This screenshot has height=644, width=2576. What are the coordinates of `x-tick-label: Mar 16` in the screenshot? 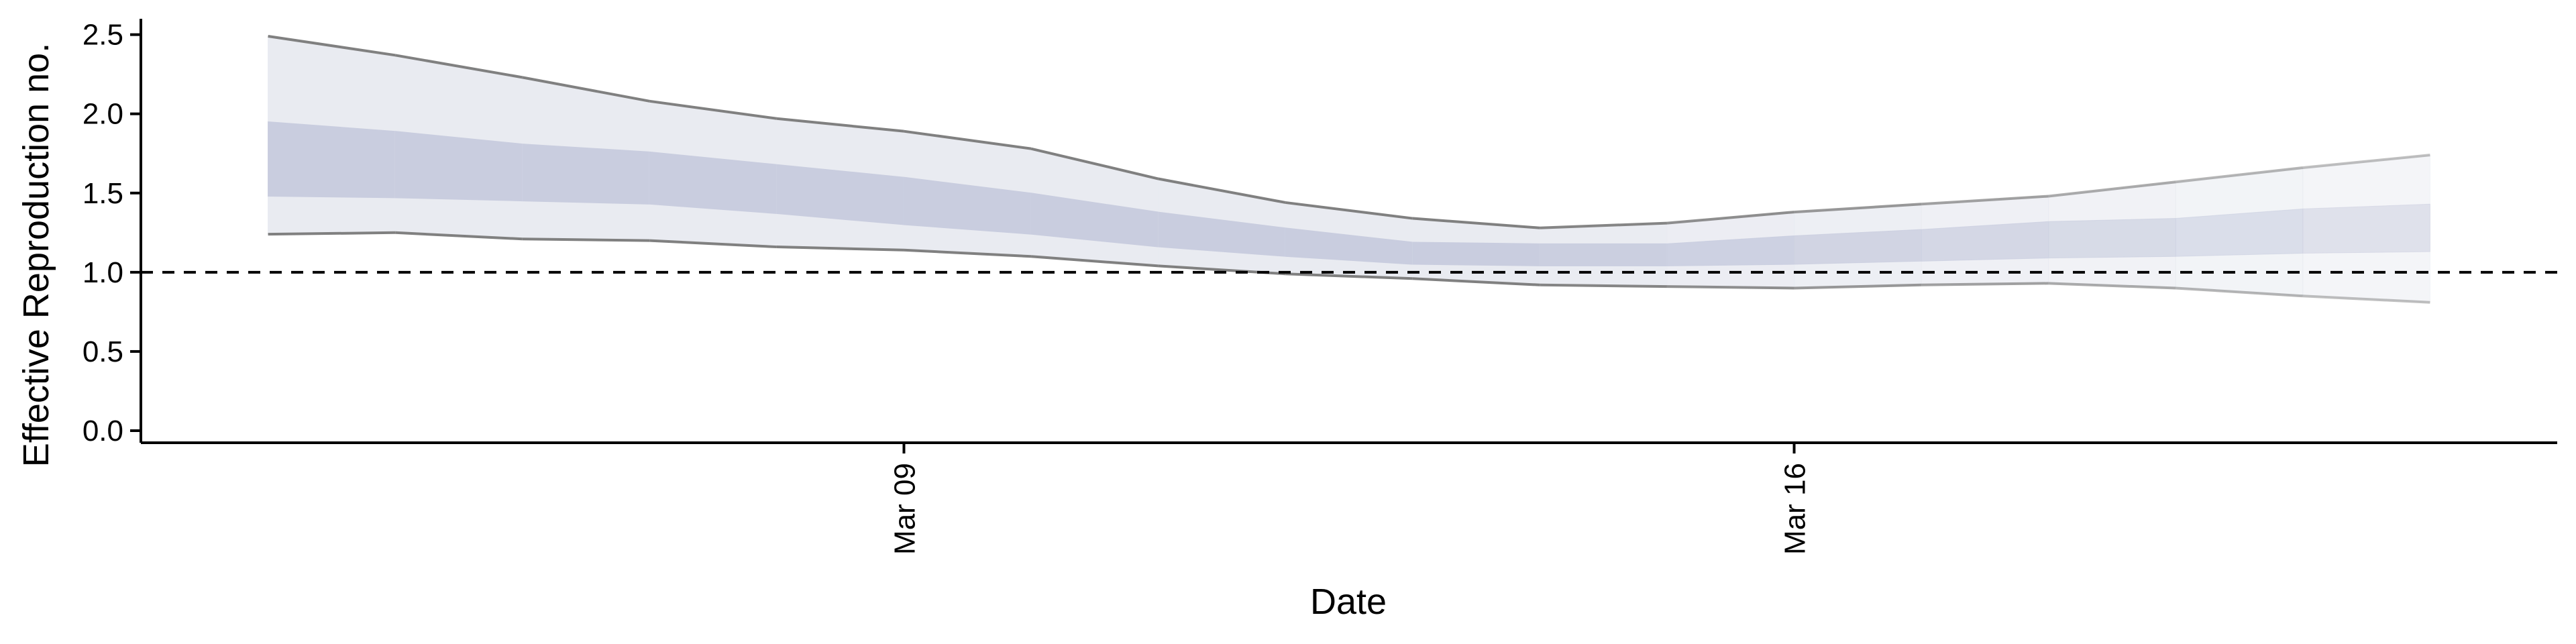 It's located at (1795, 509).